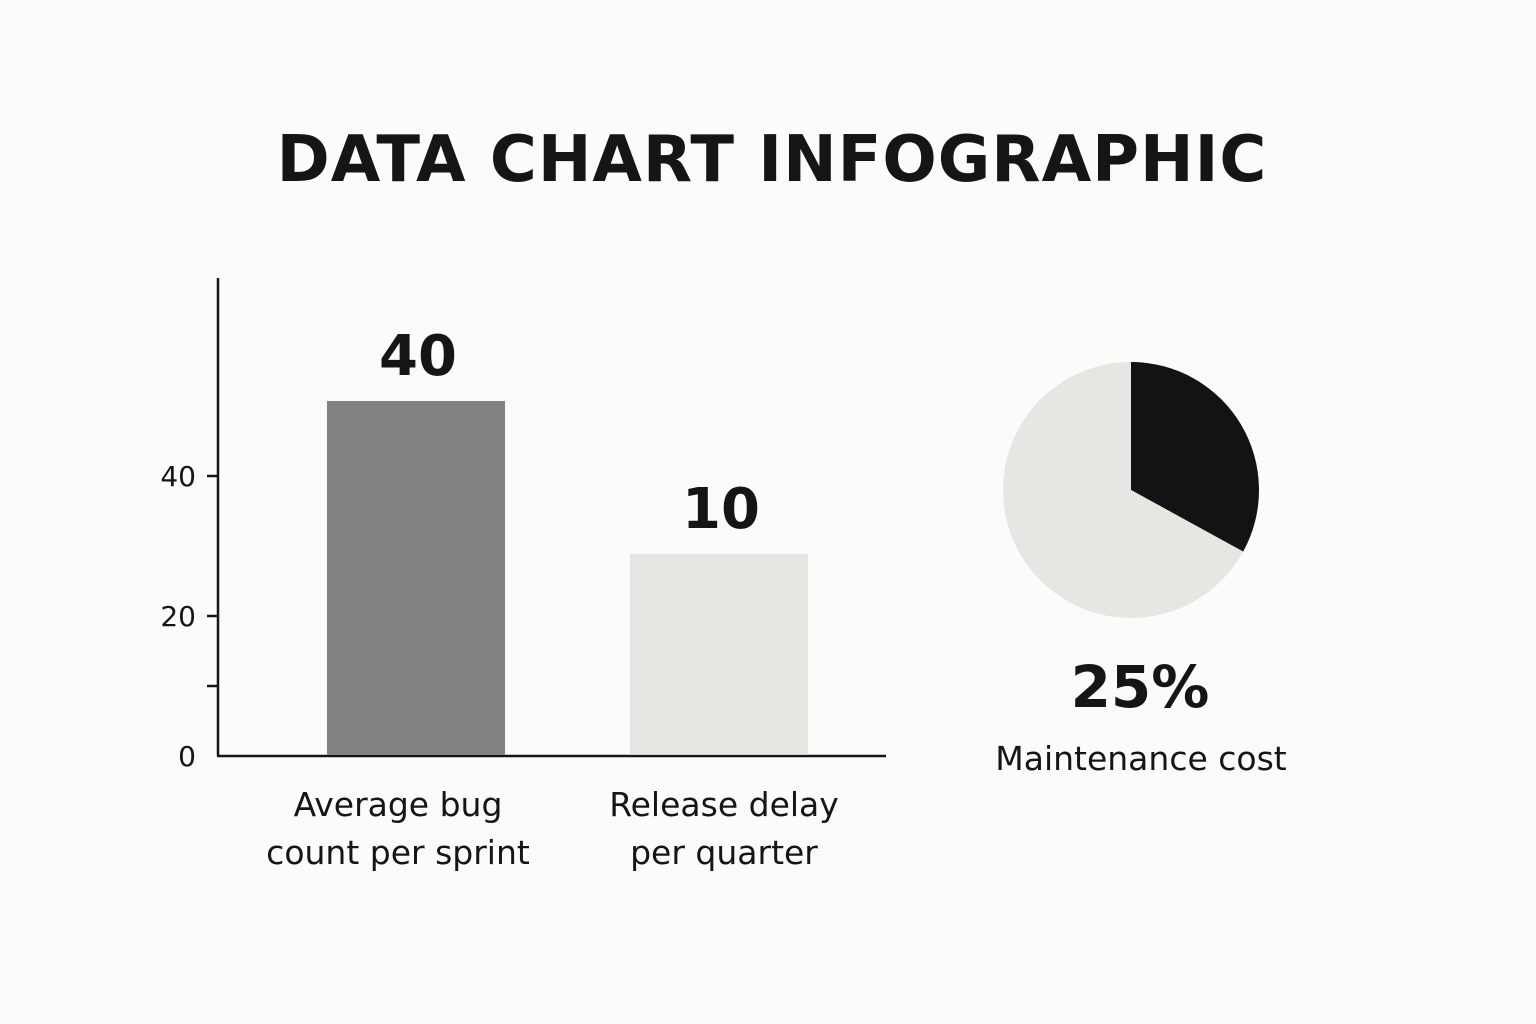  I want to click on pie-slices, so click(1131, 490).